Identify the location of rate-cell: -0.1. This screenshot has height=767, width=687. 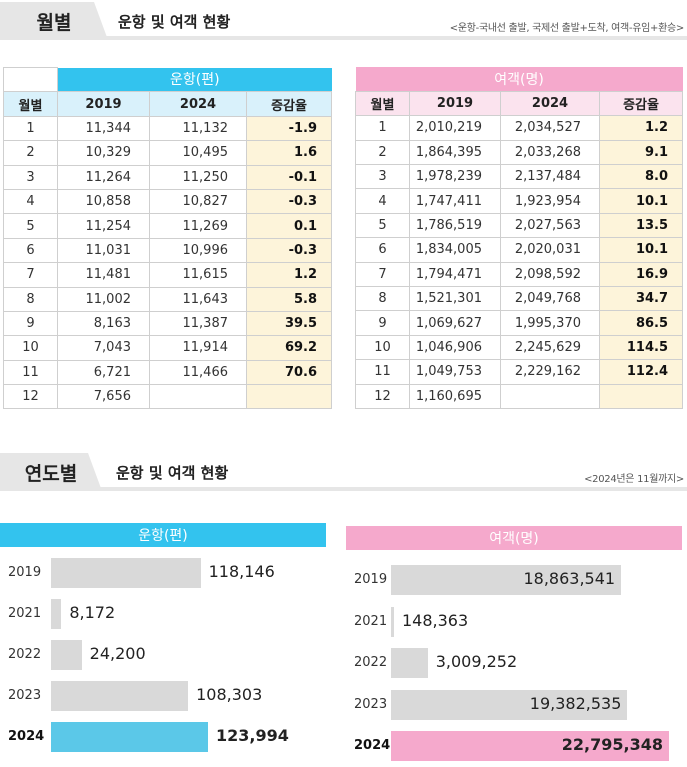
(289, 177).